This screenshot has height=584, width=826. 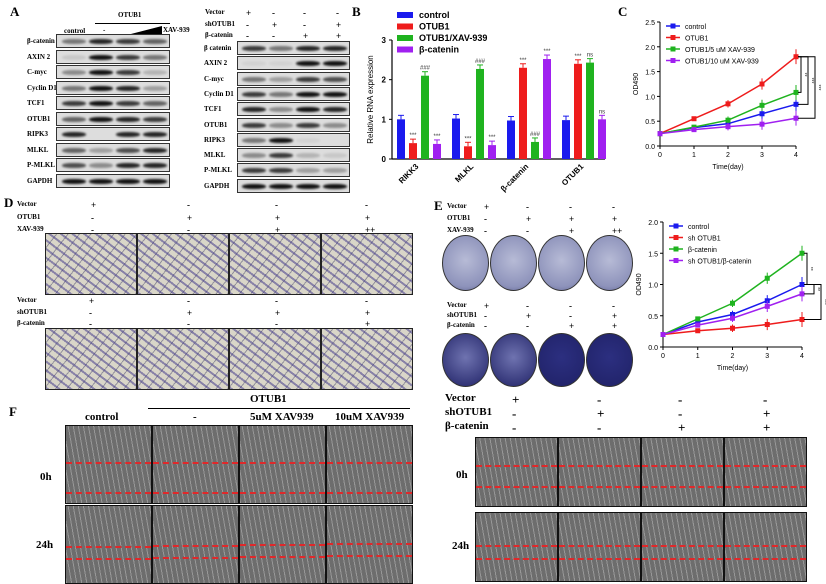 What do you see at coordinates (650, 73) in the screenshot?
I see `y-tick-label: 1.5` at bounding box center [650, 73].